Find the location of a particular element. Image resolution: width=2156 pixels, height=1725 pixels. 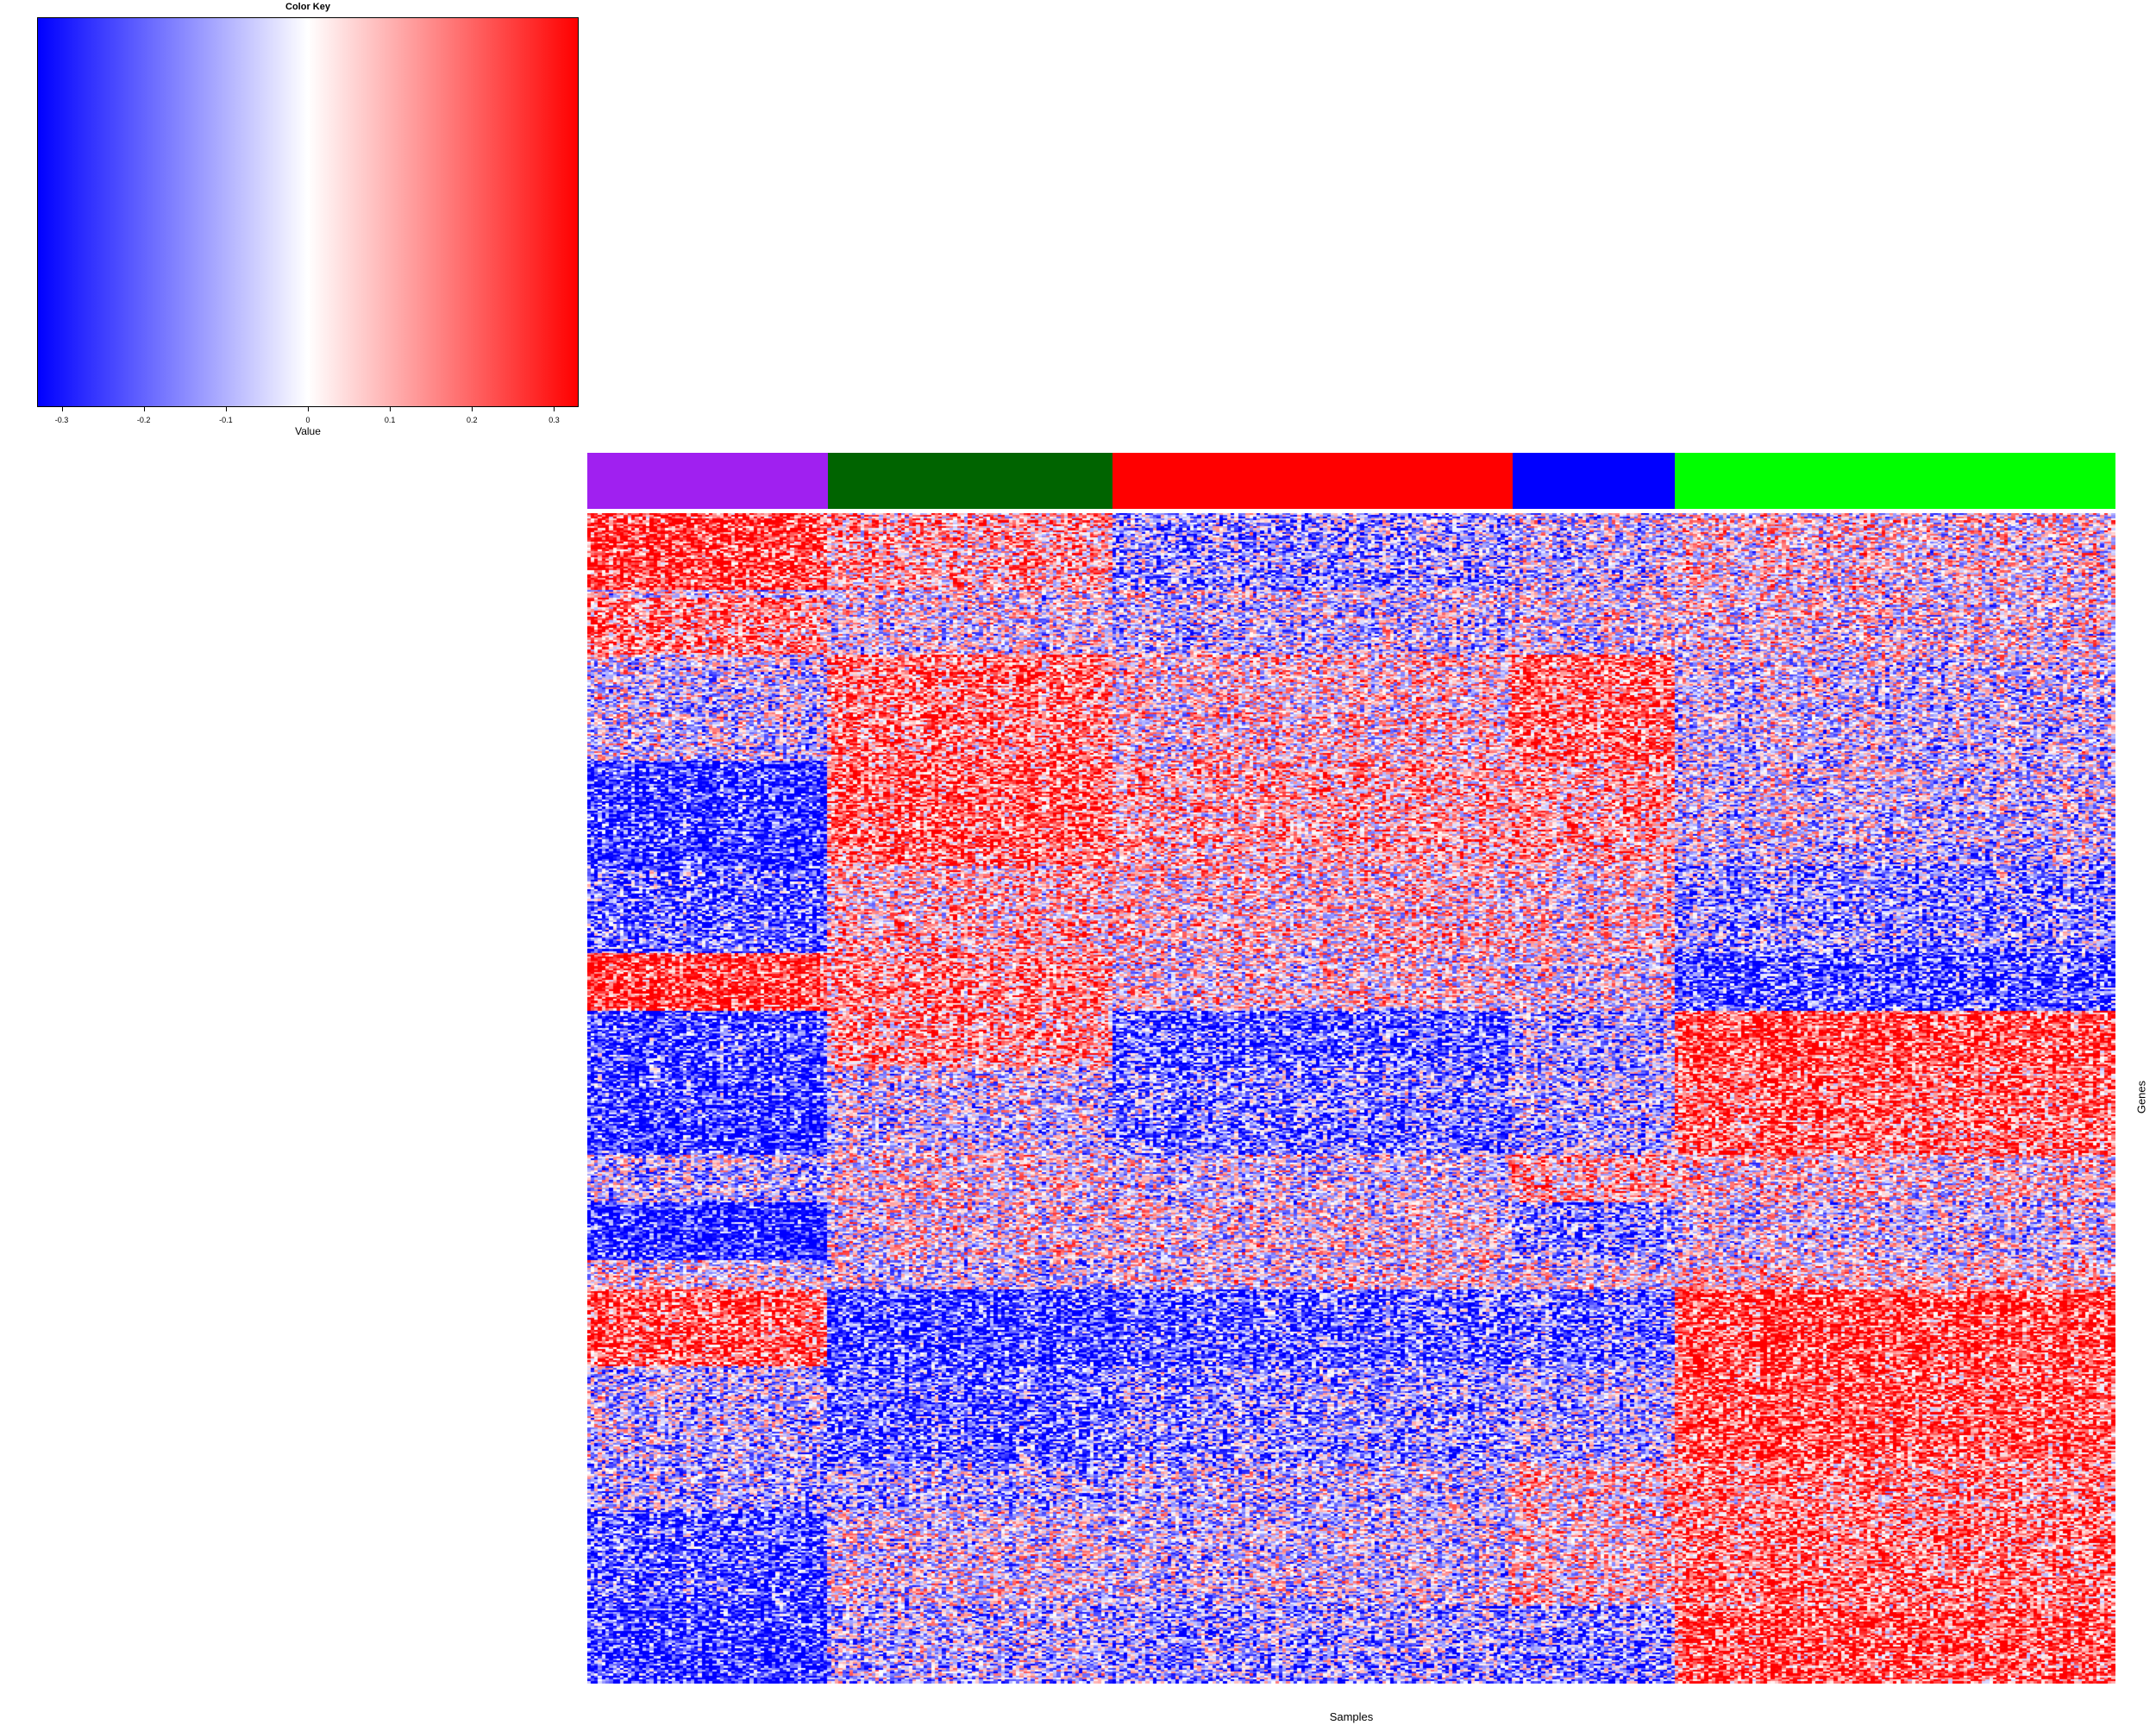

column-side-colors is located at coordinates (1351, 481).